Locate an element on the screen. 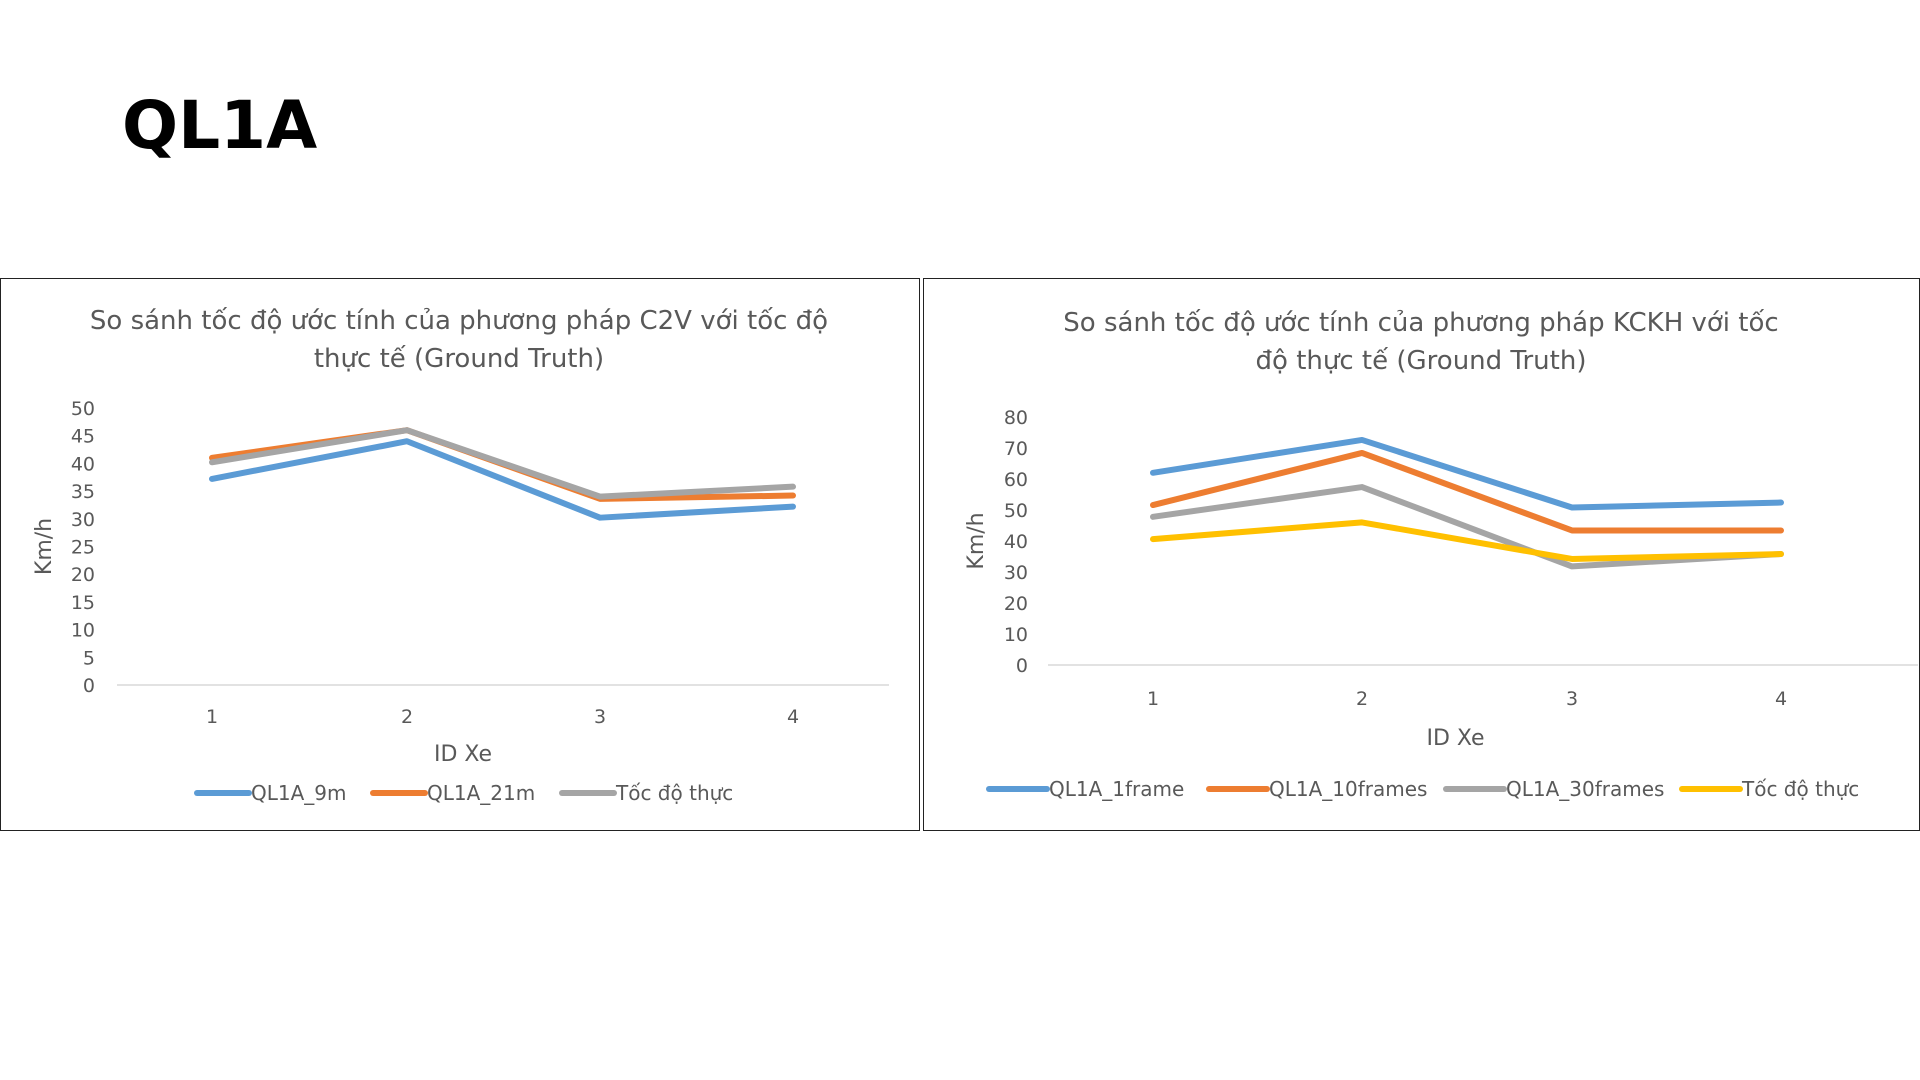  c2v-y-tick-label: 25 is located at coordinates (83, 548).